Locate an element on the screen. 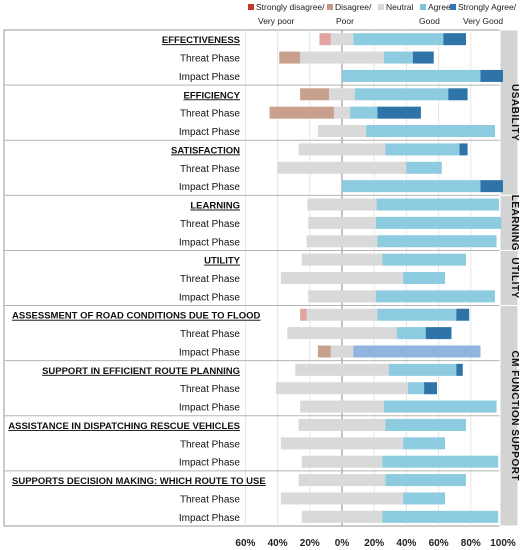  x-tick-label: 60% is located at coordinates (439, 543).